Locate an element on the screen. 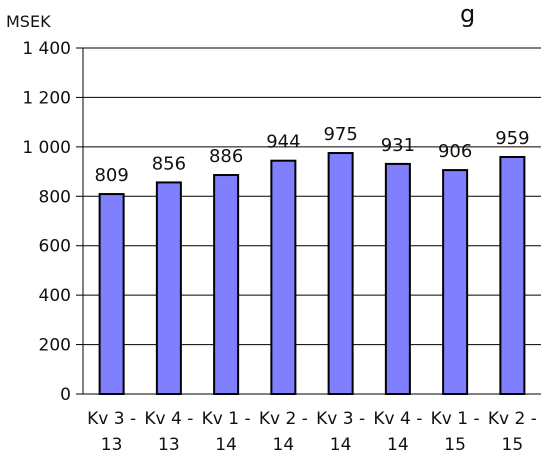  x-category-label: Kv 3 - 13 is located at coordinates (111, 432).